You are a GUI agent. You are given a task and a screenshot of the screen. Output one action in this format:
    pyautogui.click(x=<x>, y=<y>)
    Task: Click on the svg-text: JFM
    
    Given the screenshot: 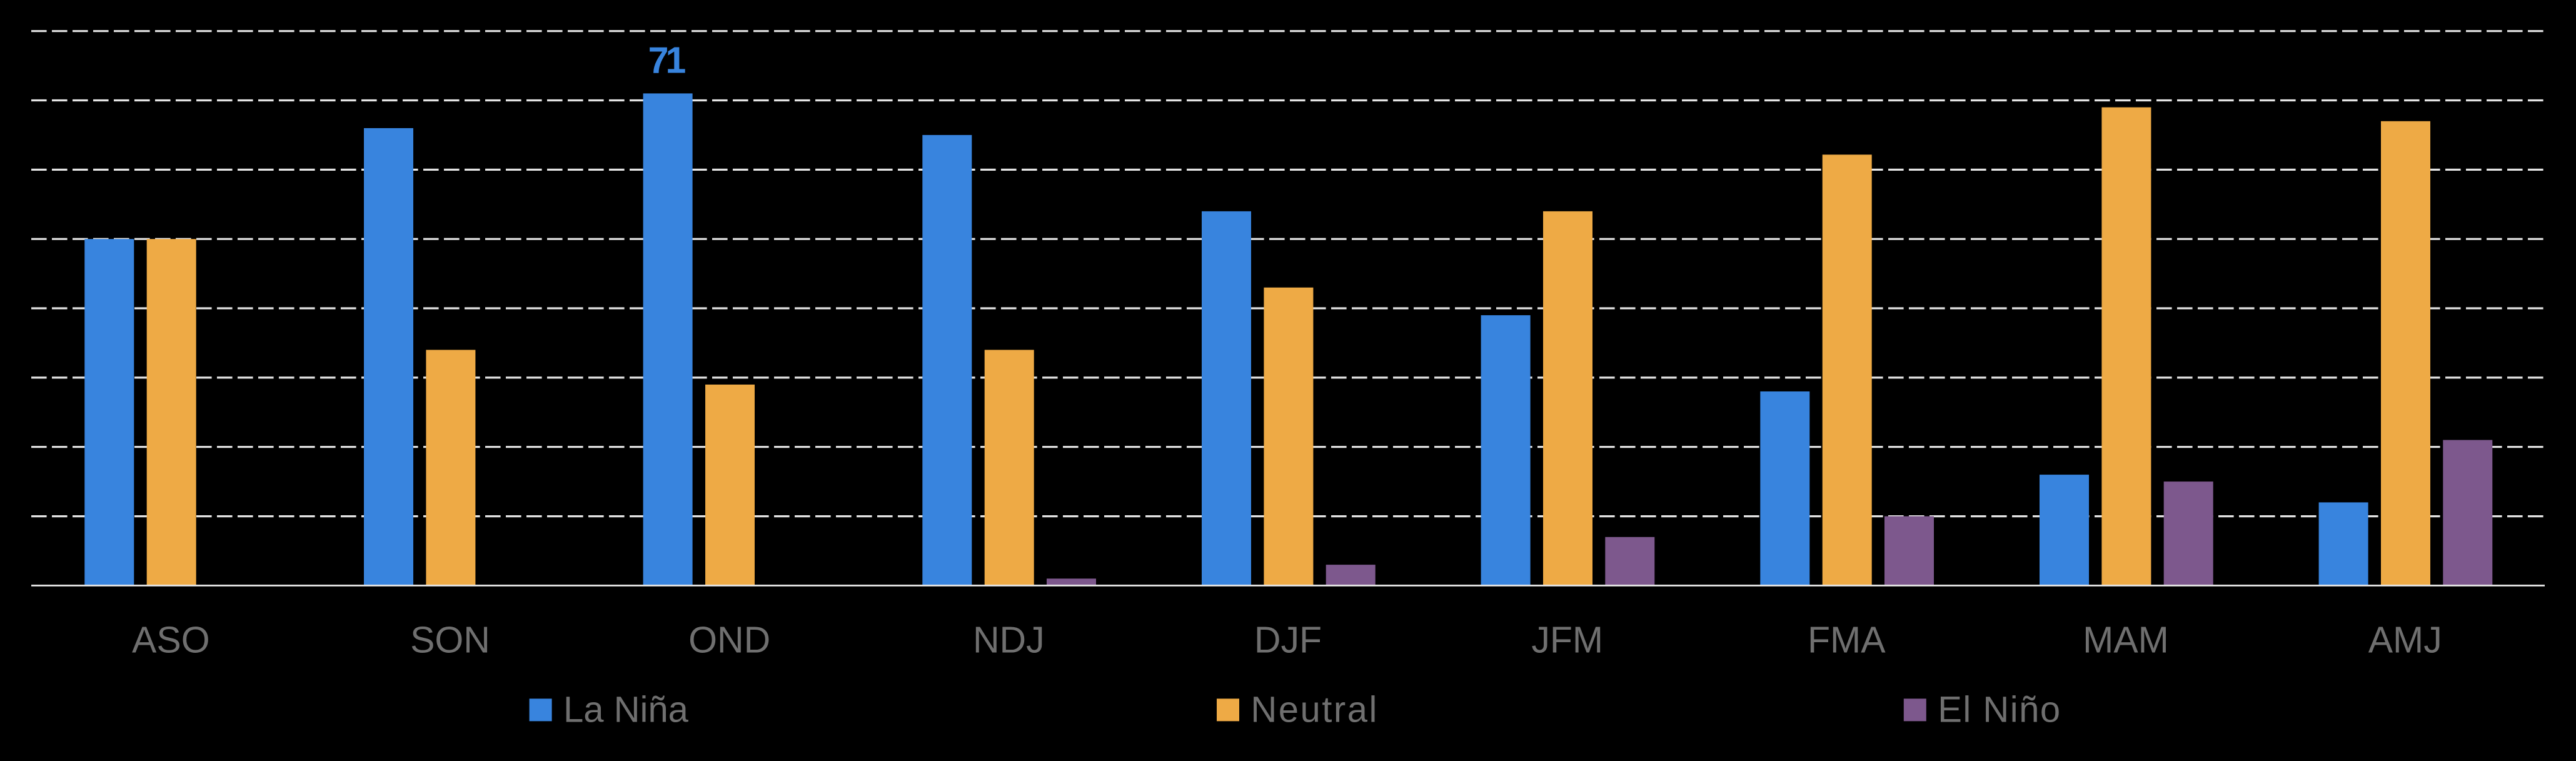 What is the action you would take?
    pyautogui.click(x=1567, y=639)
    